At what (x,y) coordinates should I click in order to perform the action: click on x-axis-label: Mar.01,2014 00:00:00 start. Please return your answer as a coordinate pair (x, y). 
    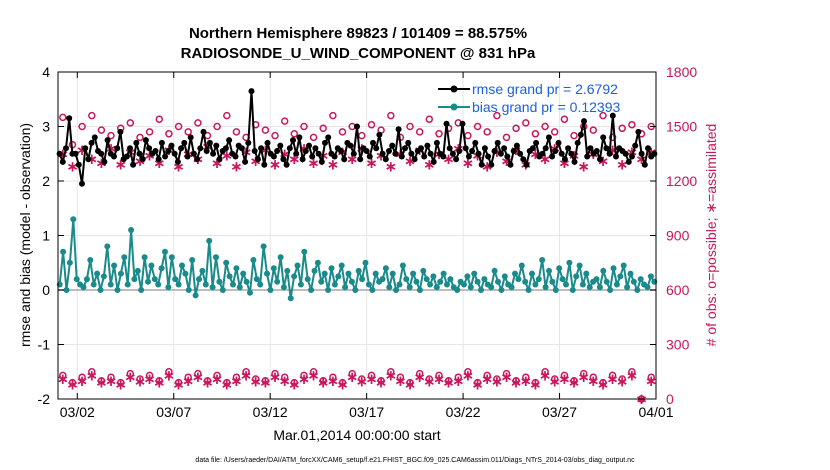
    Looking at the image, I should click on (356, 435).